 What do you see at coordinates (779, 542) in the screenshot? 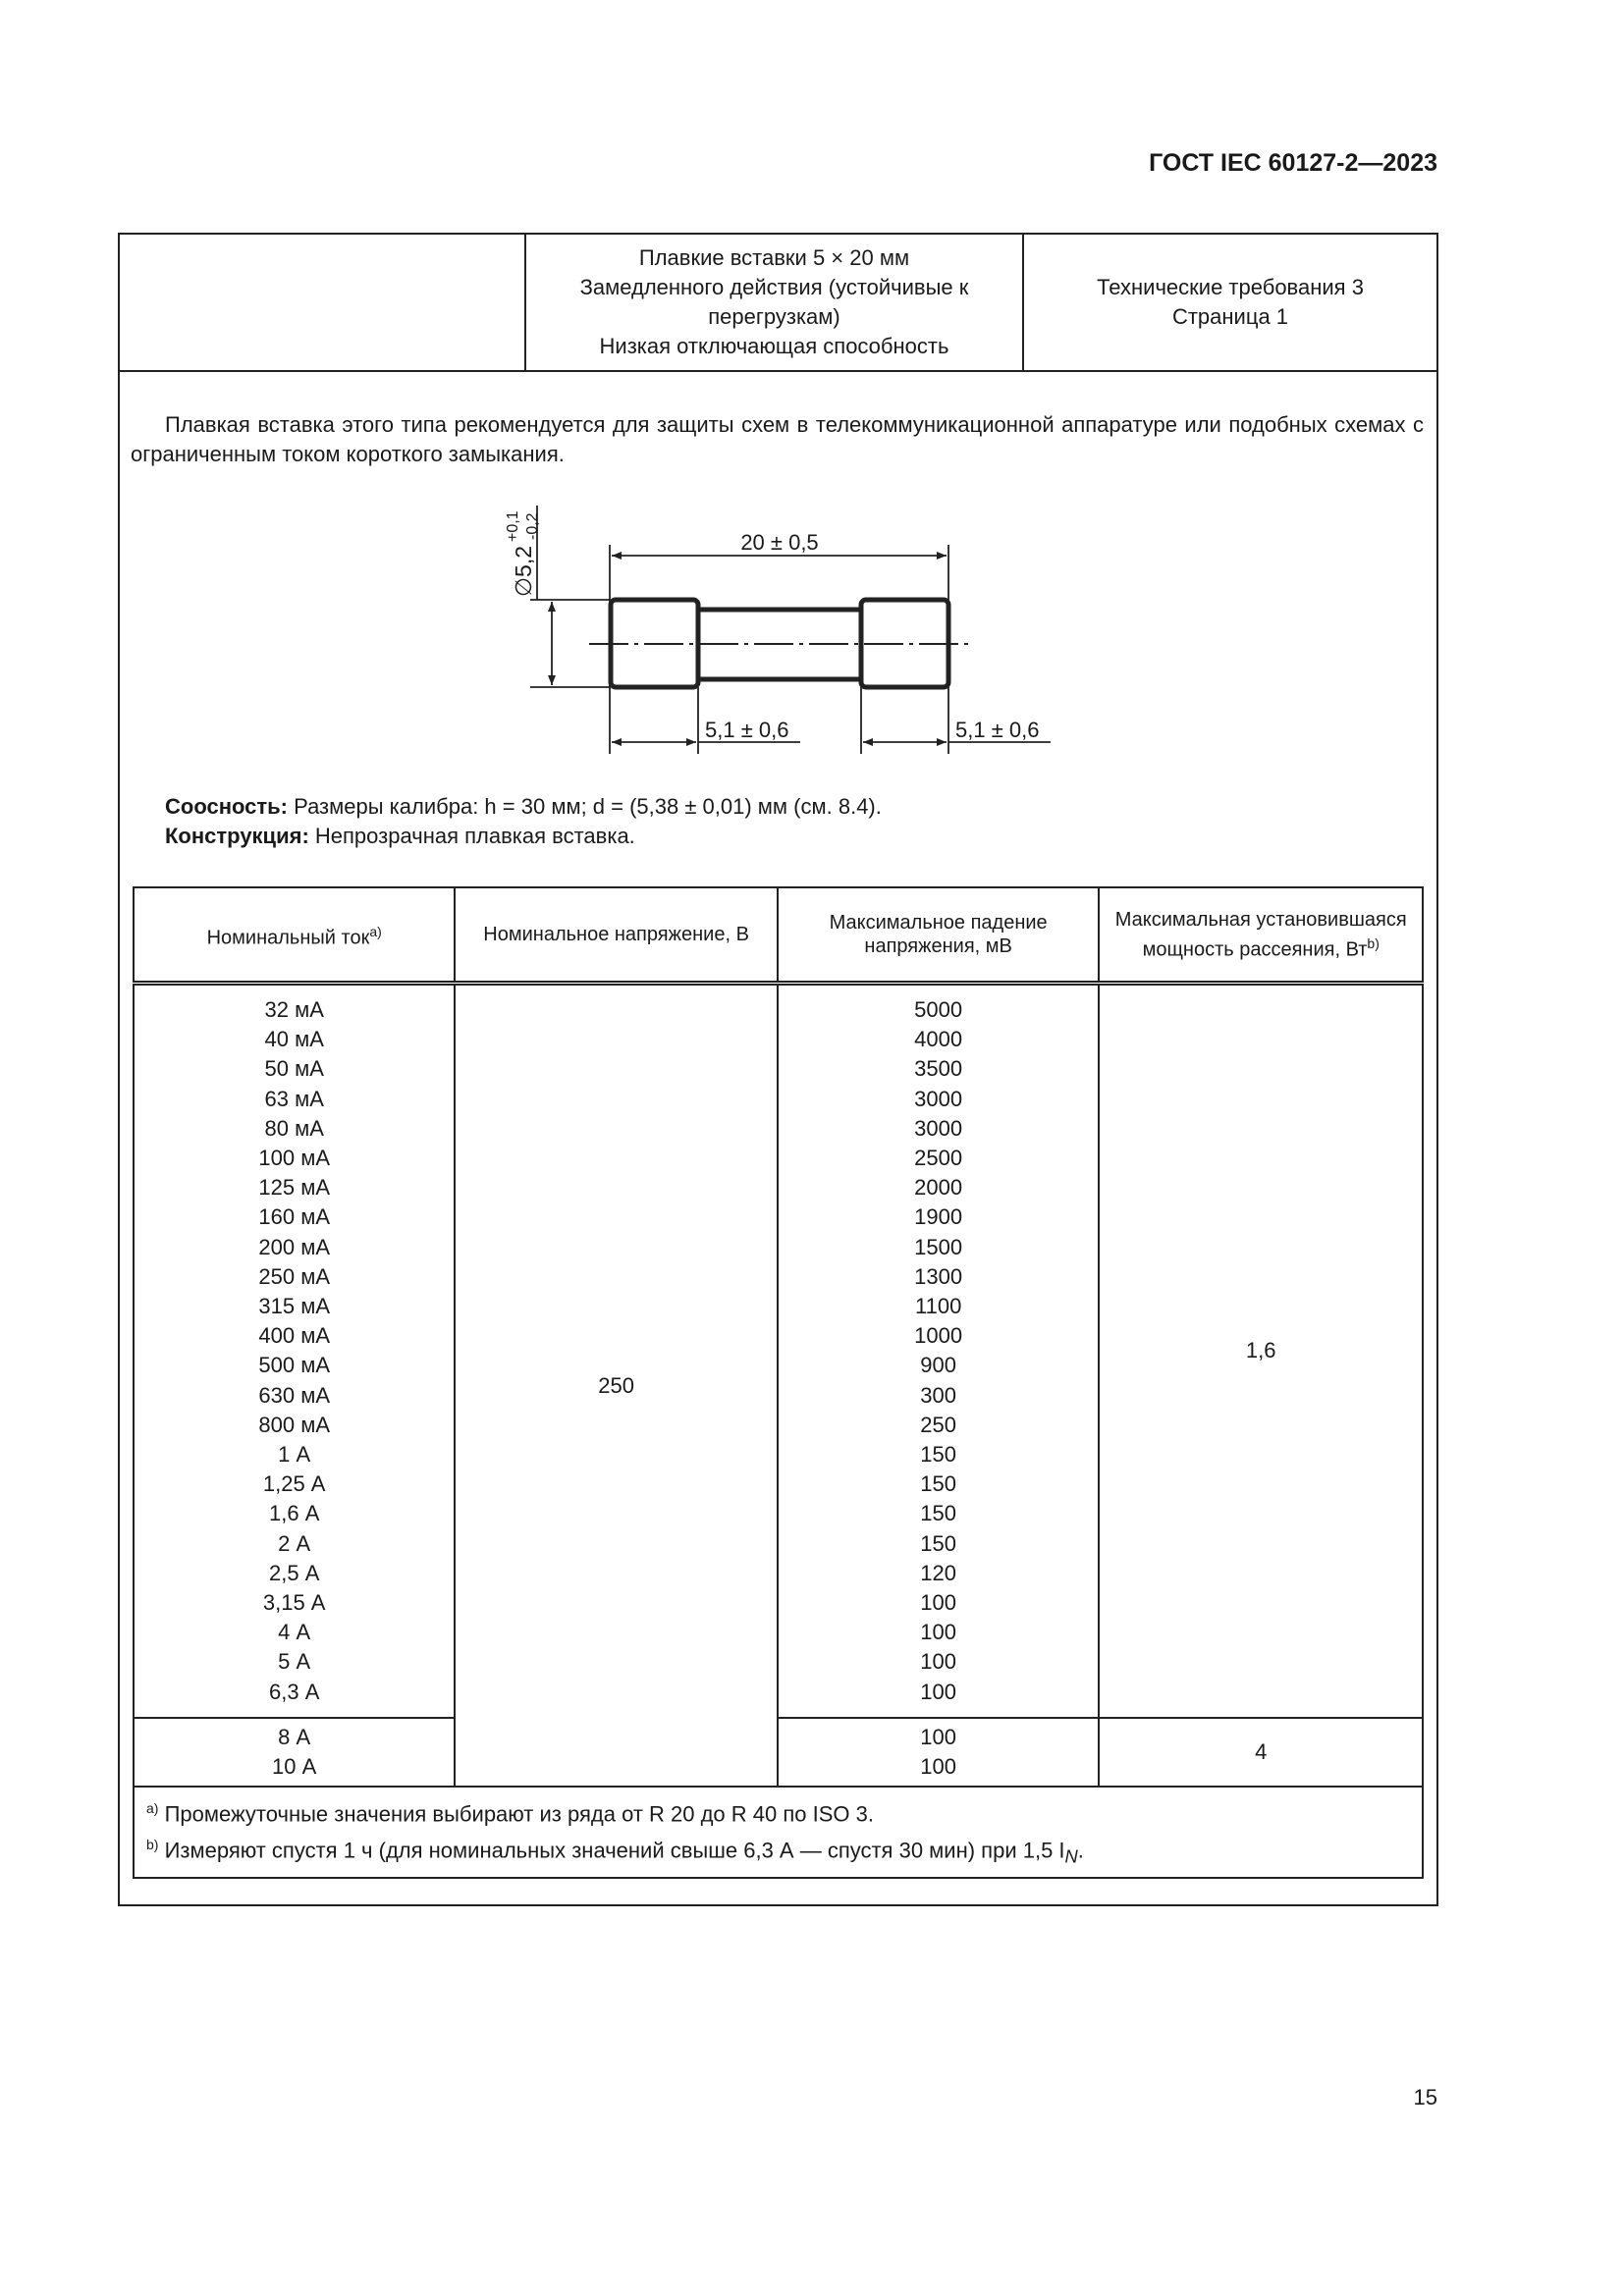
I see `length-label: 20 ± 0,5` at bounding box center [779, 542].